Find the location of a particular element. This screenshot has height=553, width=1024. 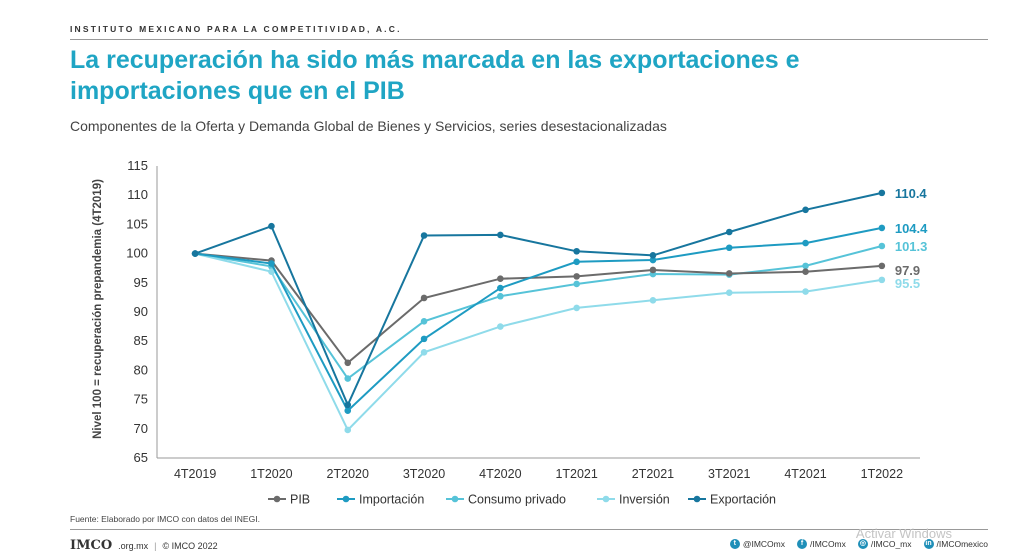

social-link: ◎/IMCO_mx is located at coordinates (884, 544).